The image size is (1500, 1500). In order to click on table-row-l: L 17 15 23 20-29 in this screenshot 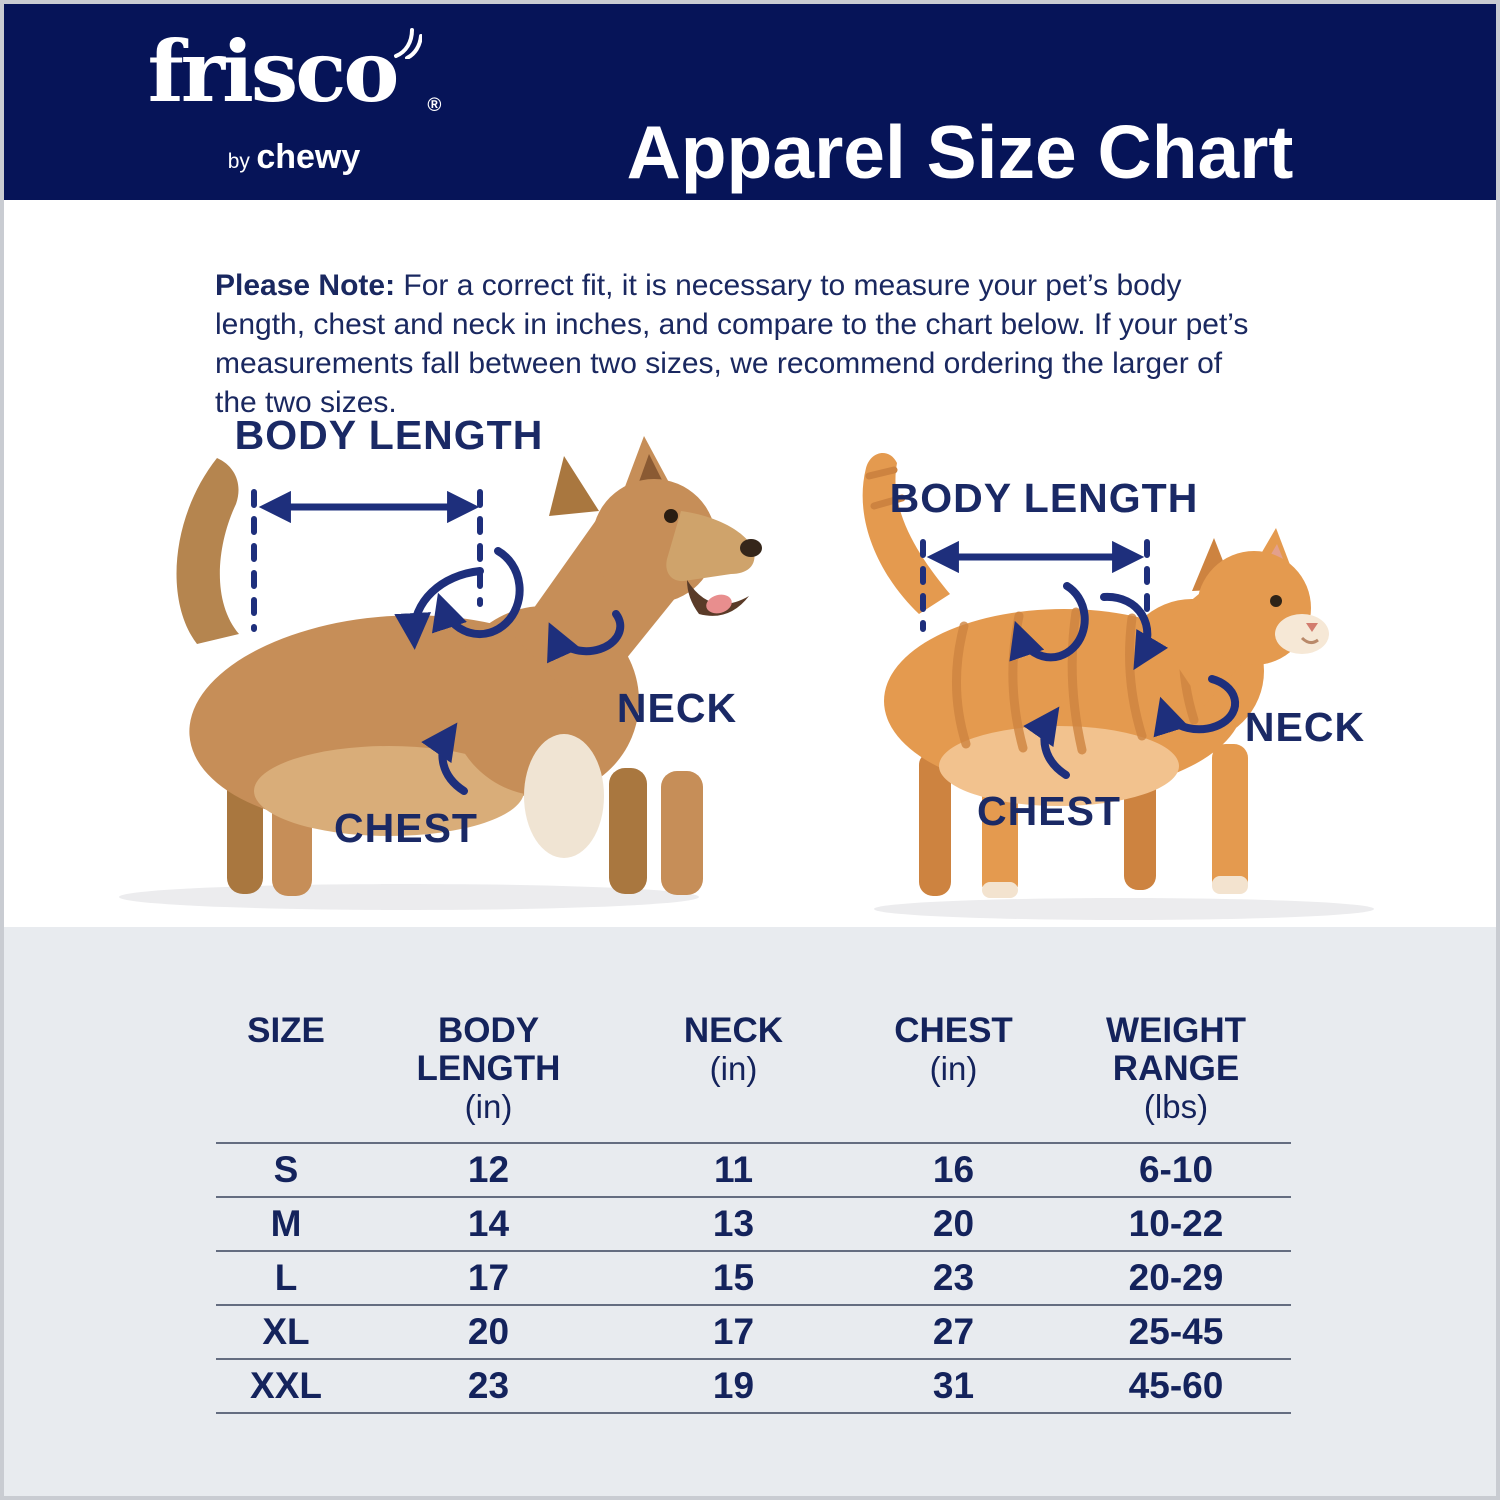, I will do `click(753, 1278)`.